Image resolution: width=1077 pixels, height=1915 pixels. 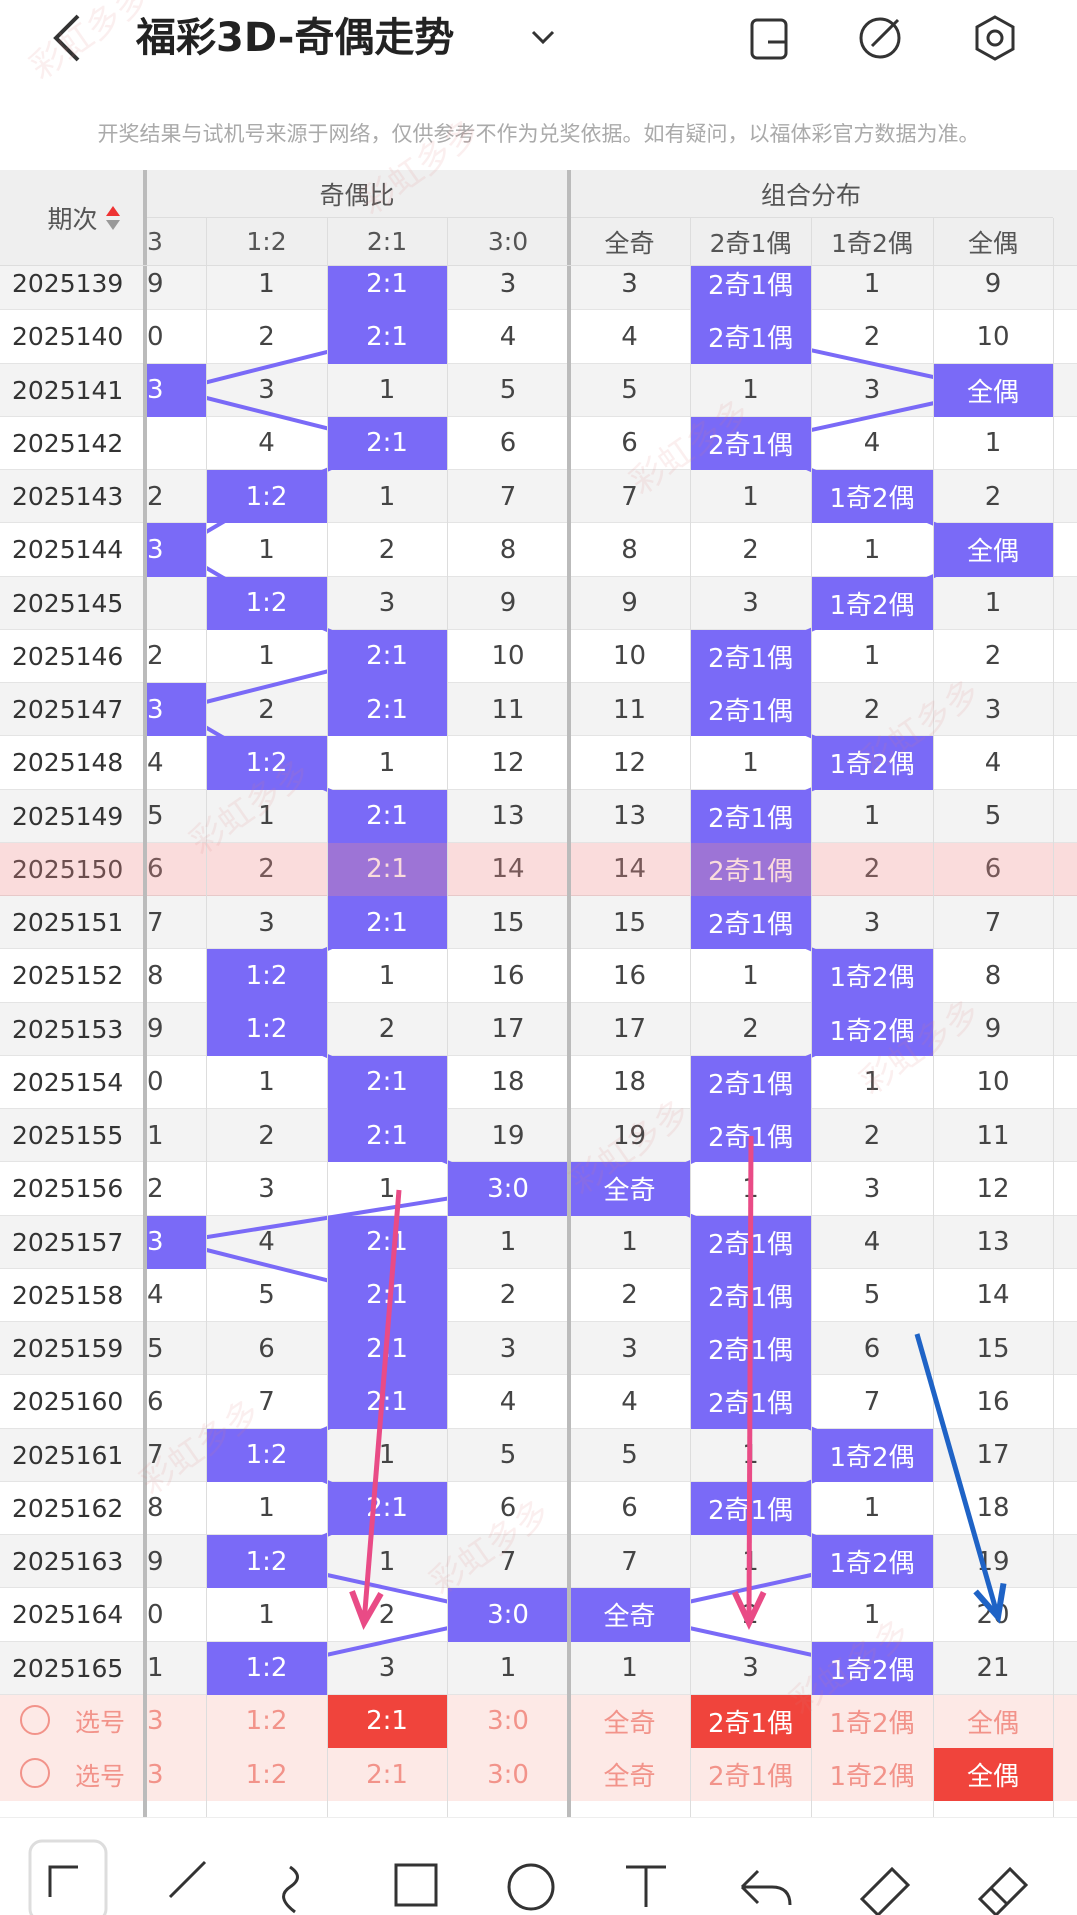 What do you see at coordinates (769, 39) in the screenshot?
I see `rotate-button` at bounding box center [769, 39].